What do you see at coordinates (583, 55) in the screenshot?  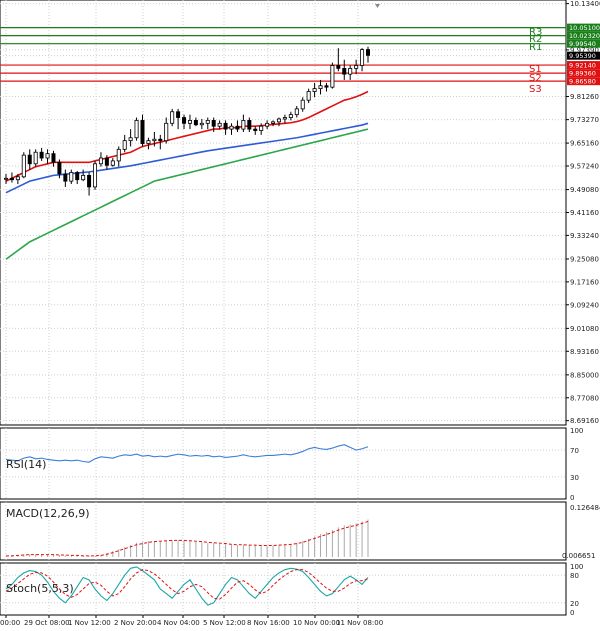 I see `current-price-tag` at bounding box center [583, 55].